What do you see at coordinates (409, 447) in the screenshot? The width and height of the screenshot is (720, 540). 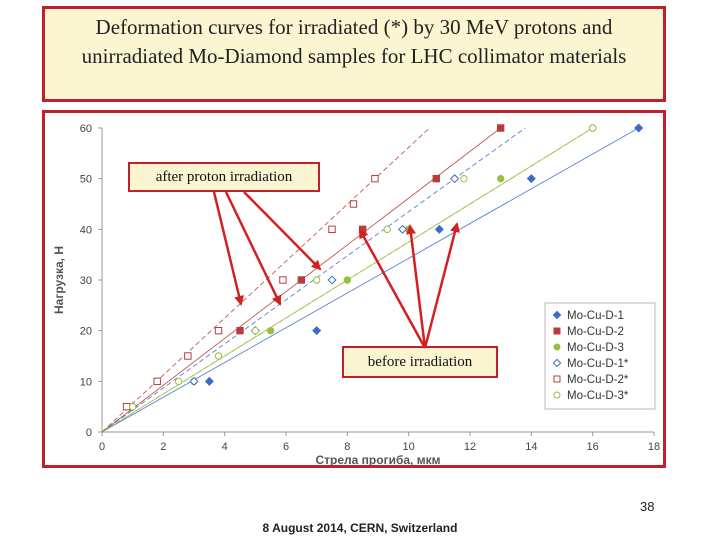 I see `x-tick-label: 10` at bounding box center [409, 447].